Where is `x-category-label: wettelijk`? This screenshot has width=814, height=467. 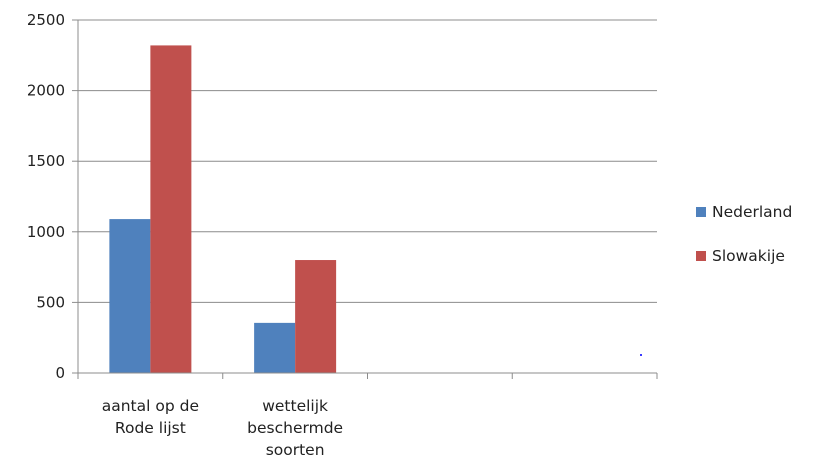
x-category-label: wettelijk is located at coordinates (295, 406).